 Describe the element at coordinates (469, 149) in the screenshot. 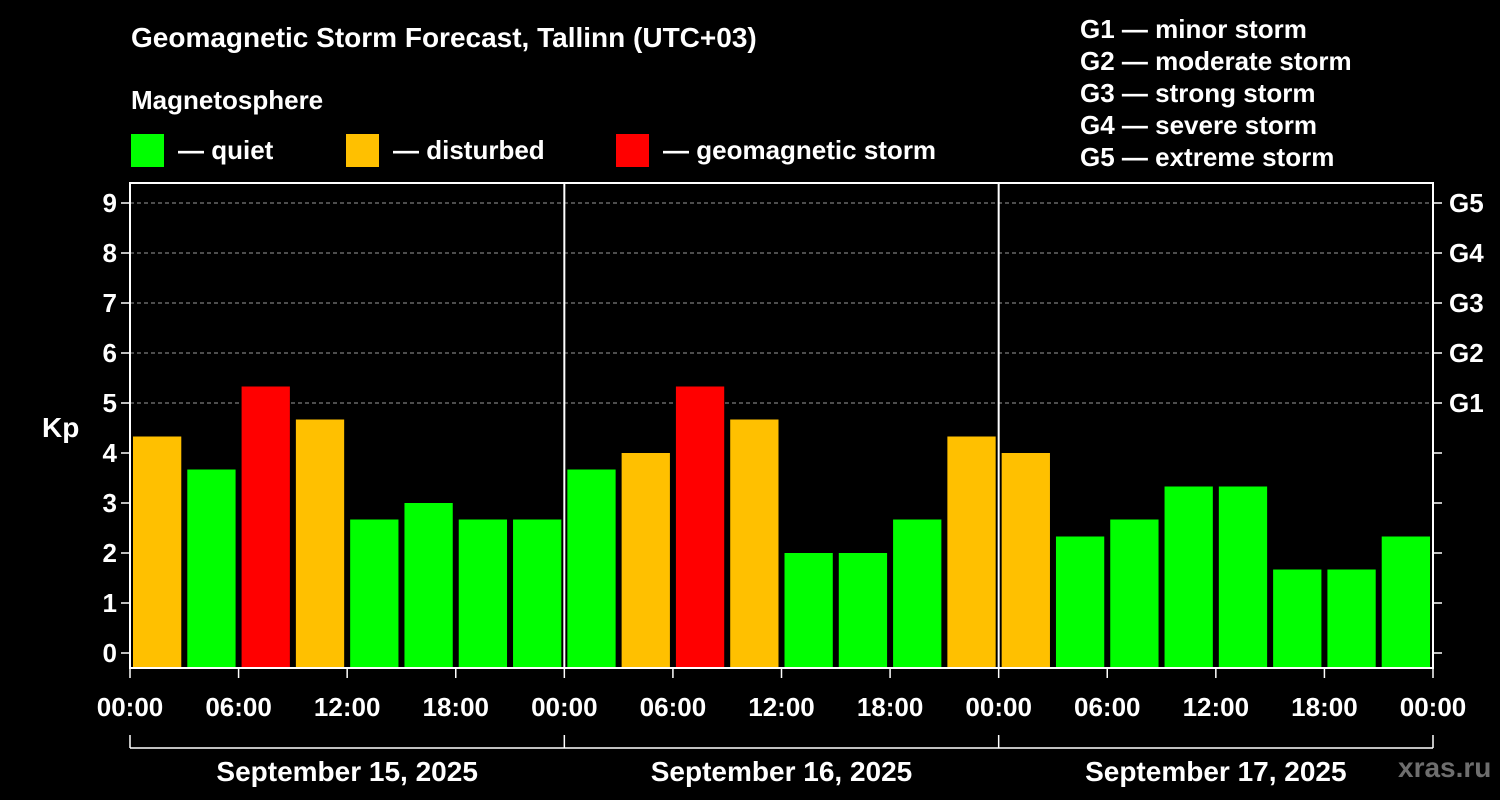

I see `legend-label-disturbed: — disturbed` at that location.